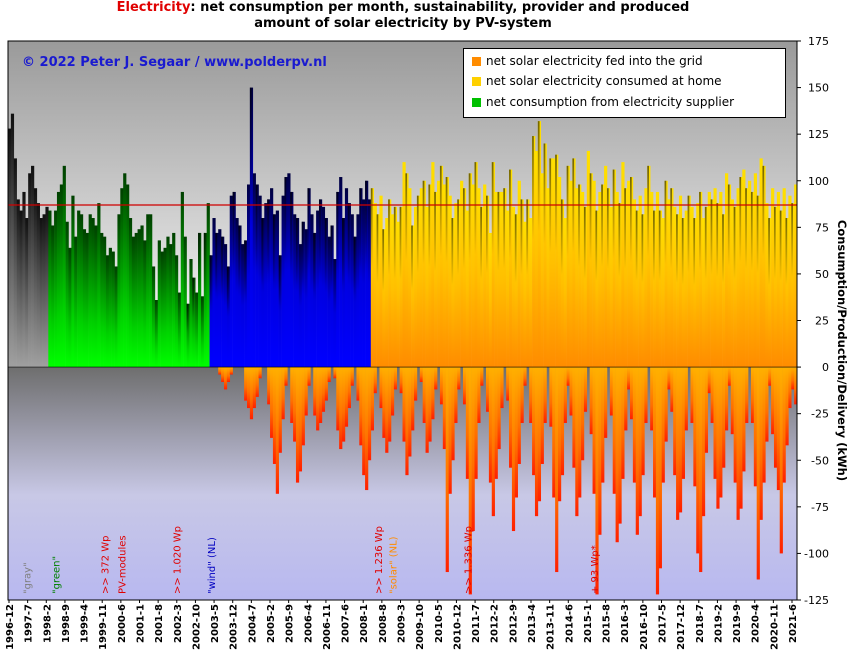  Describe the element at coordinates (718, 623) in the screenshot. I see `x-tick-label: 2019-2` at that location.